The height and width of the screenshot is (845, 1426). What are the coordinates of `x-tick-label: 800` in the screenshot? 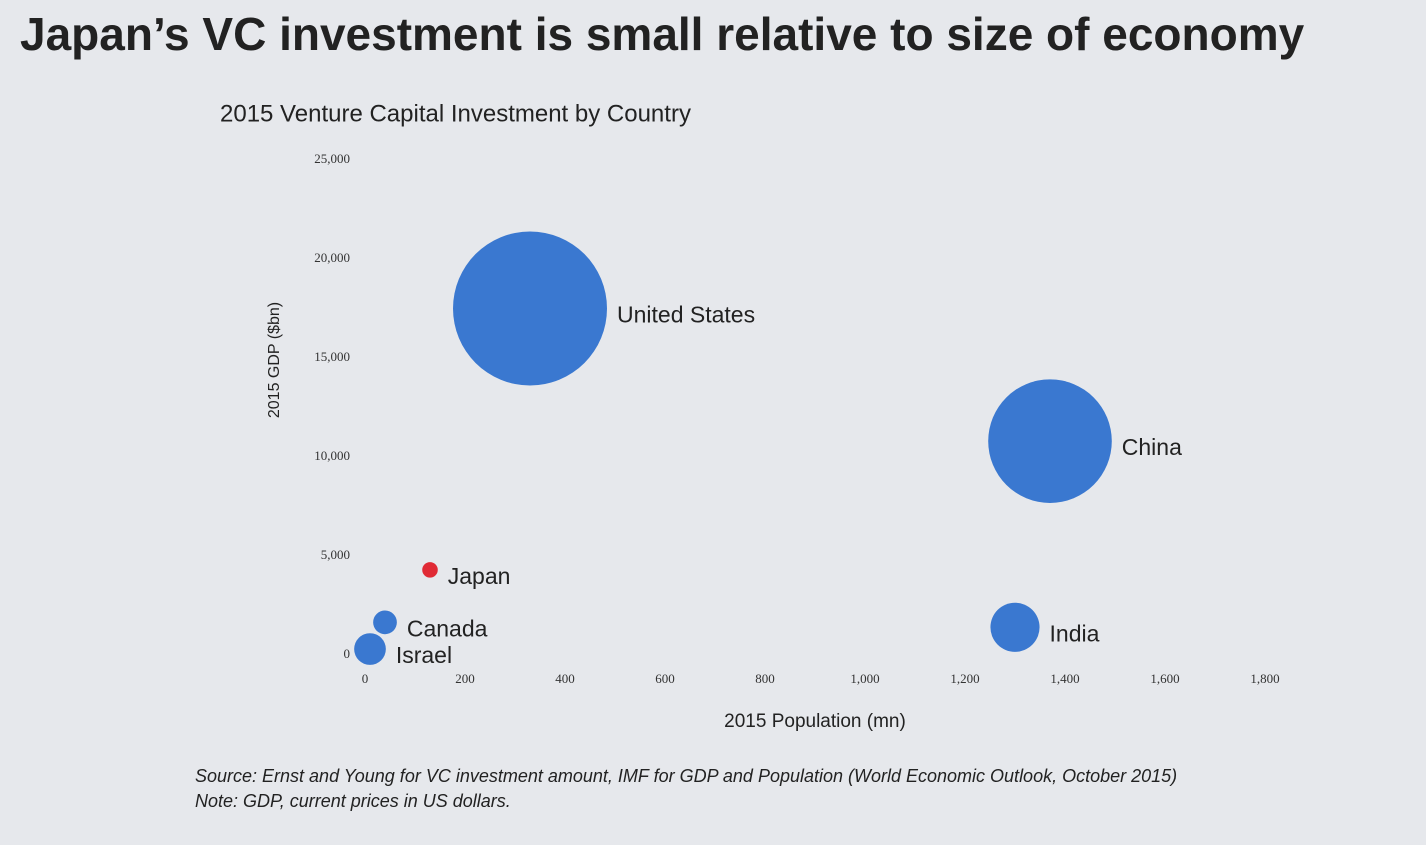 It's located at (765, 678).